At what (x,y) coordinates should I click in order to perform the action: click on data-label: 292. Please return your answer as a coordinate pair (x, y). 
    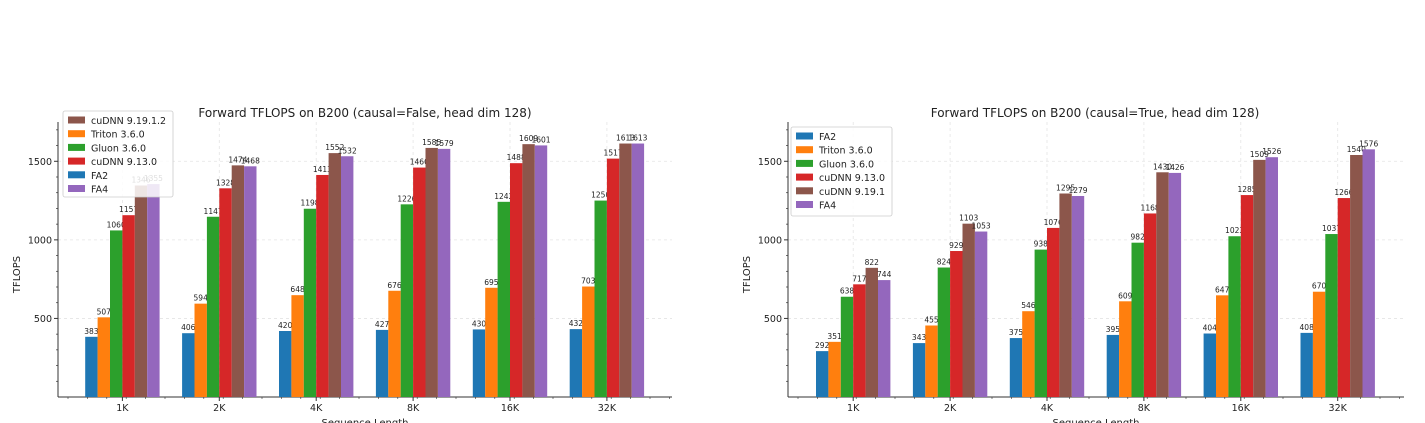
    Looking at the image, I should click on (822, 345).